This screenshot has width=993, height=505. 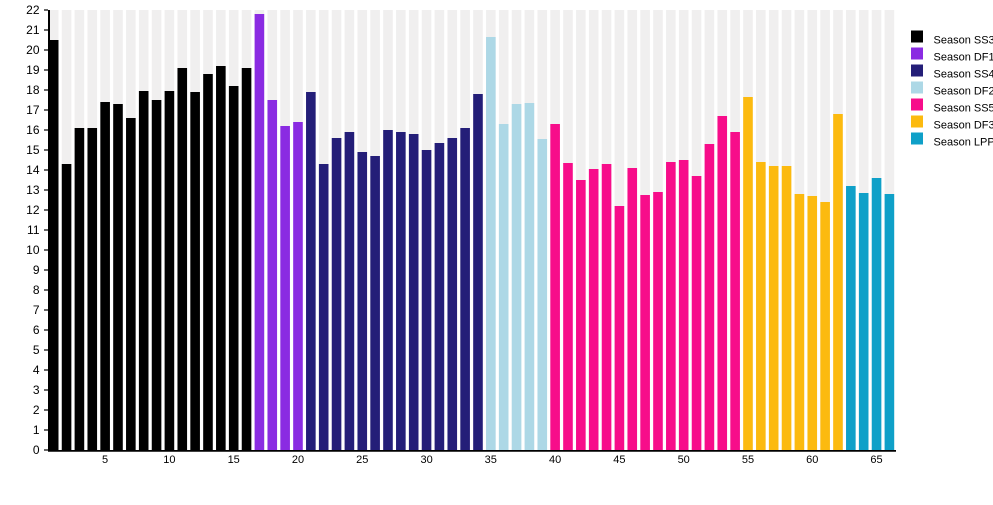 I want to click on svg-text: 9, so click(x=36, y=270).